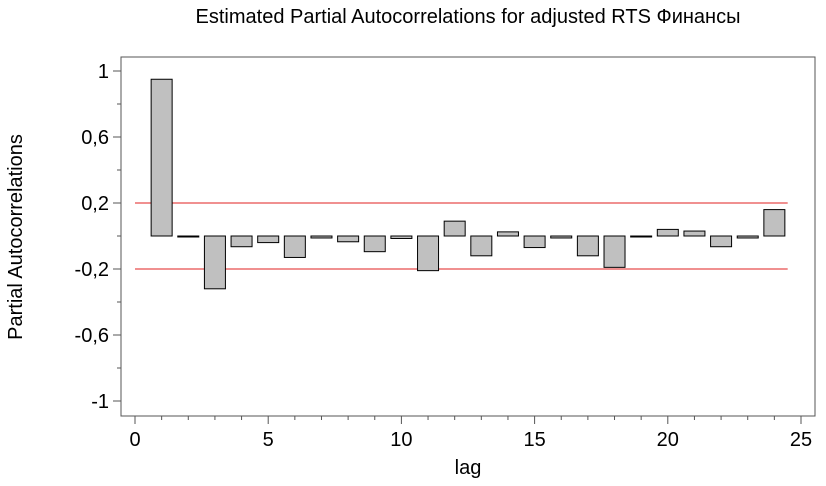 The height and width of the screenshot is (486, 826). I want to click on y-tick-label: -0,6, so click(92, 336).